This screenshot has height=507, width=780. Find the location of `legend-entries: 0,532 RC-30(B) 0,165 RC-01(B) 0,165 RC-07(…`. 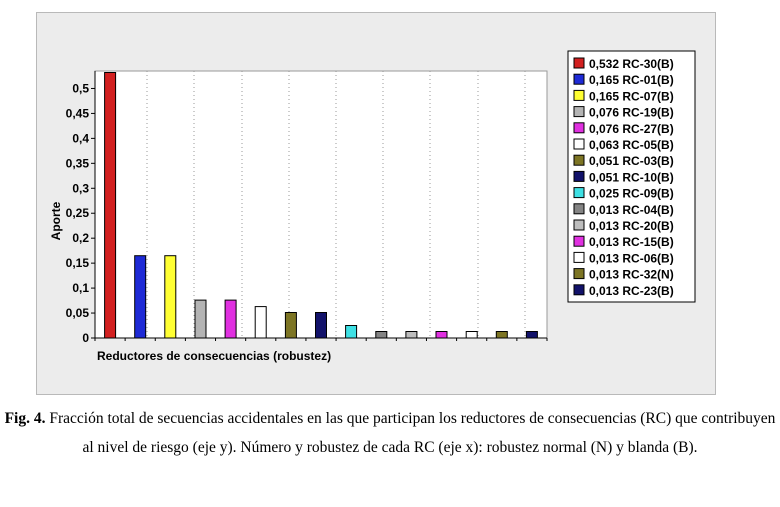

legend-entries: 0,532 RC-30(B) 0,165 RC-01(B) 0,165 RC-07(… is located at coordinates (623, 177).